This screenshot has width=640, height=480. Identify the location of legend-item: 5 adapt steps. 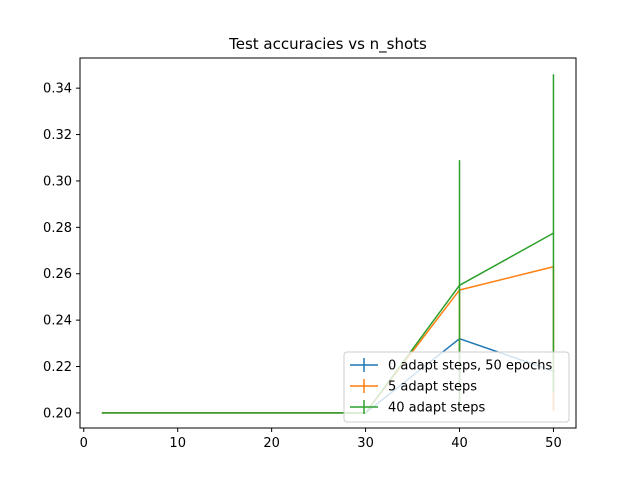
(413, 387).